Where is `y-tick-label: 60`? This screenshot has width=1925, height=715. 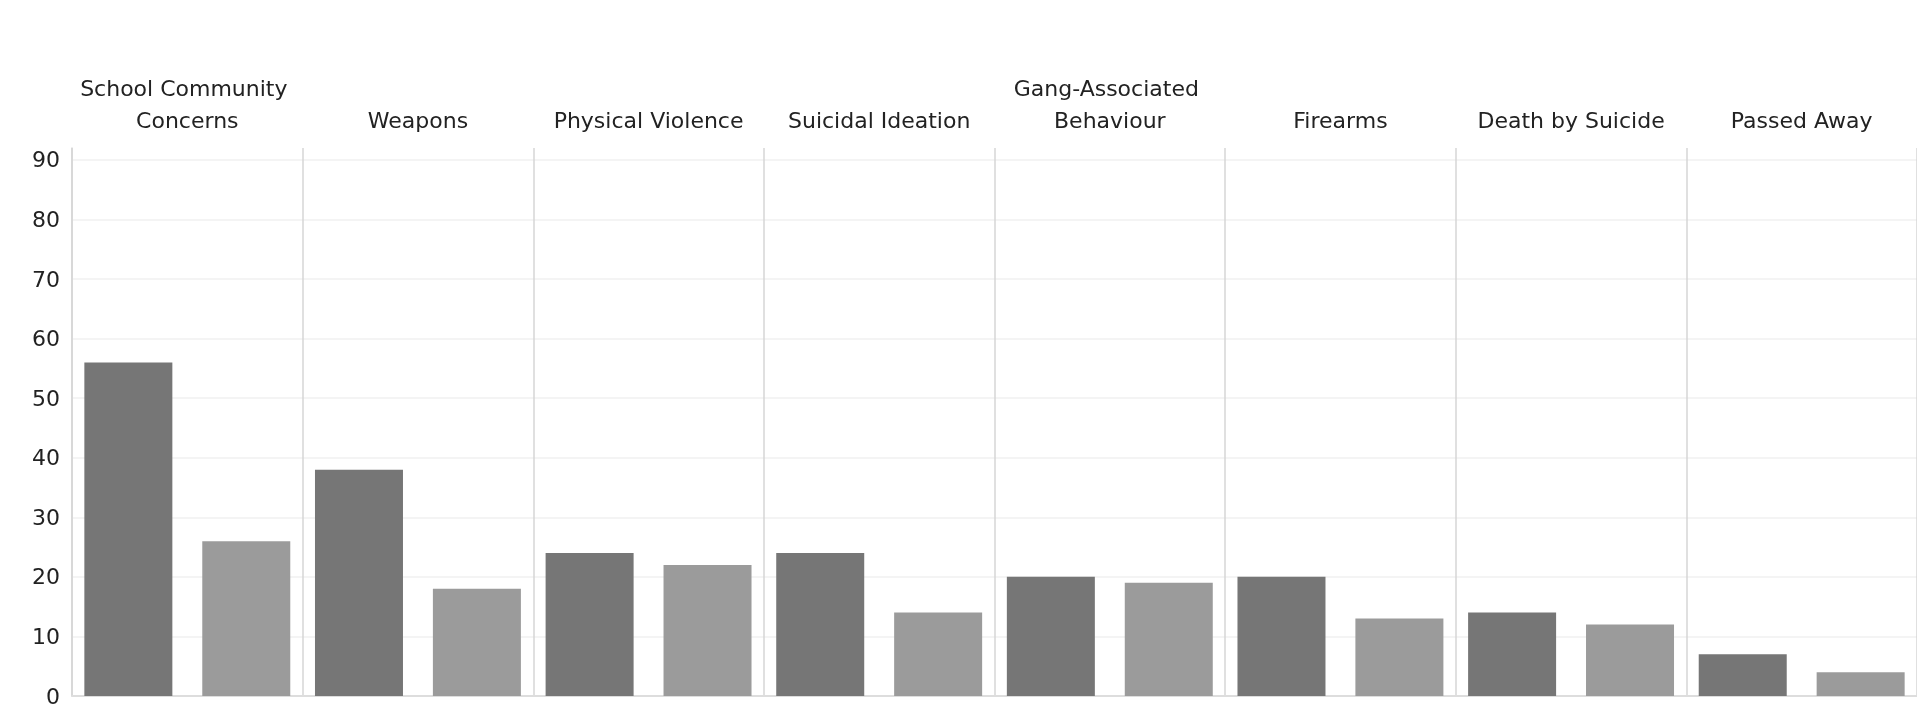
y-tick-label: 60 is located at coordinates (46, 339).